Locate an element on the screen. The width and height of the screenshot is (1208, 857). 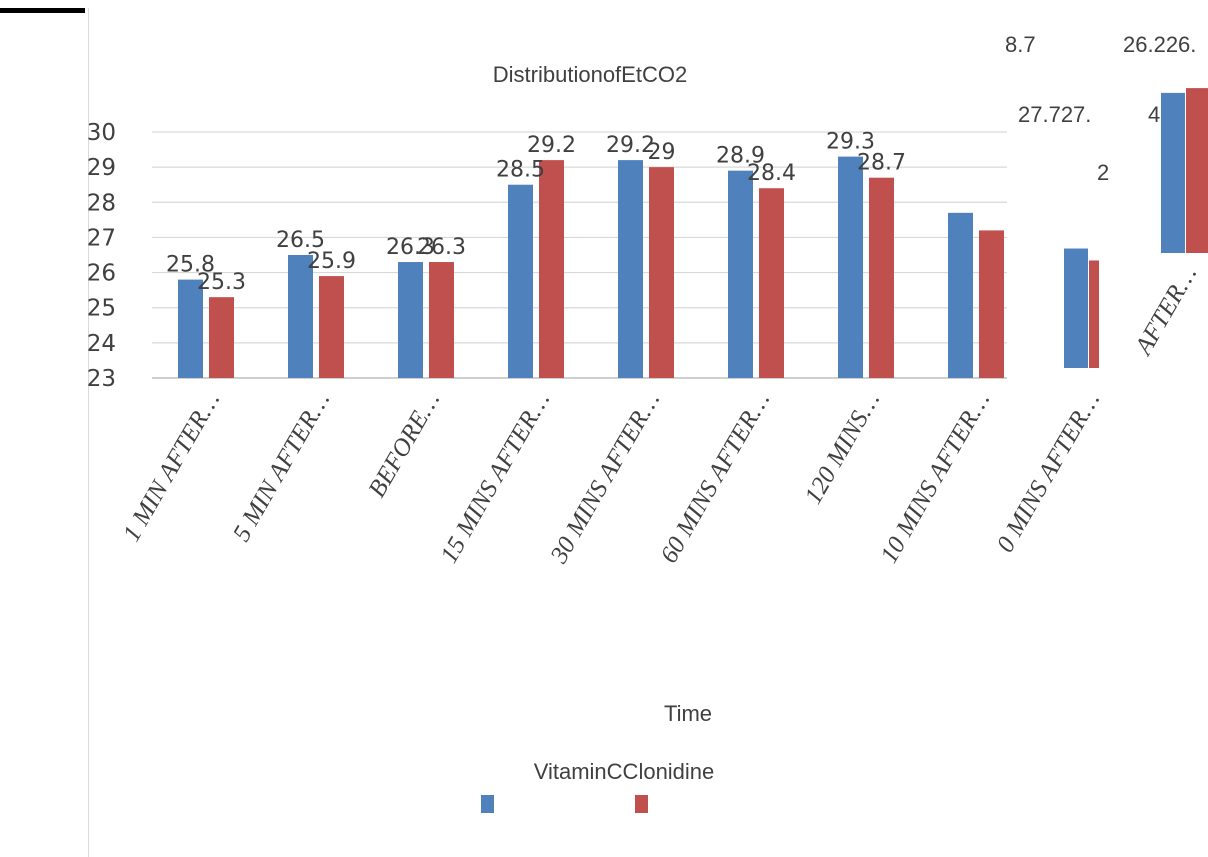
y-tick-label: 27 is located at coordinates (101, 238).